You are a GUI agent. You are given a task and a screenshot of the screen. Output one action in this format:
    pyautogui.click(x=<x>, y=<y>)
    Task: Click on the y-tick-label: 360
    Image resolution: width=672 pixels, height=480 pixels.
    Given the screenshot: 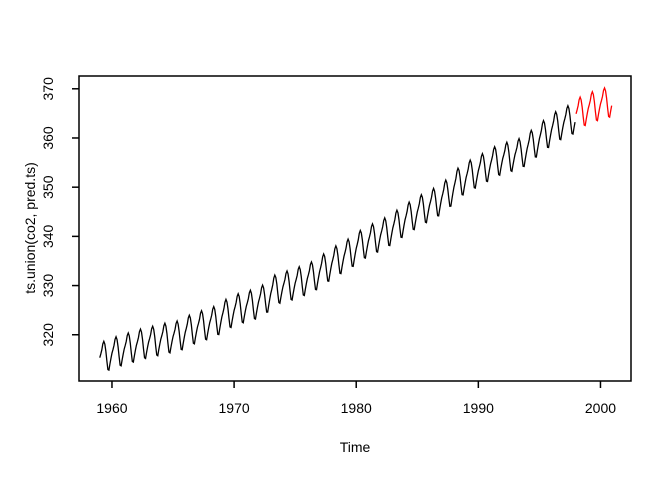 What is the action you would take?
    pyautogui.click(x=48, y=138)
    